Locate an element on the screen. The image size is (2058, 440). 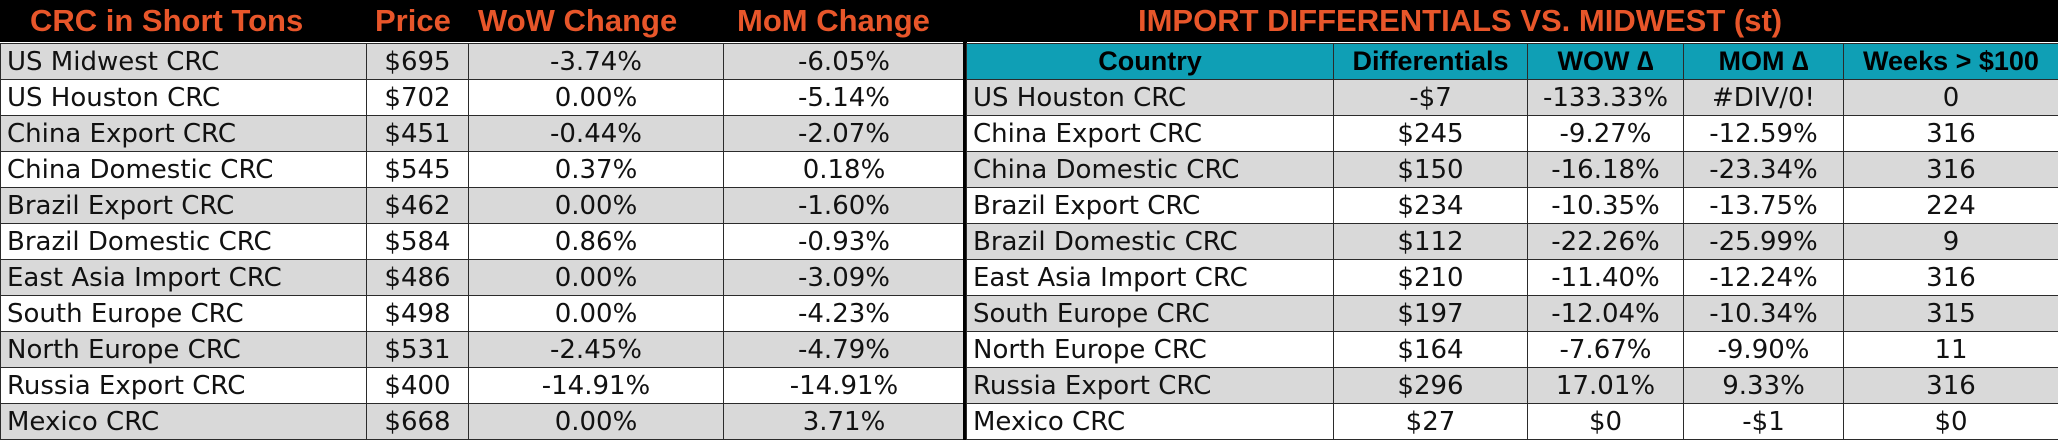
product-name-cell: China Export CRC is located at coordinates (183, 133).